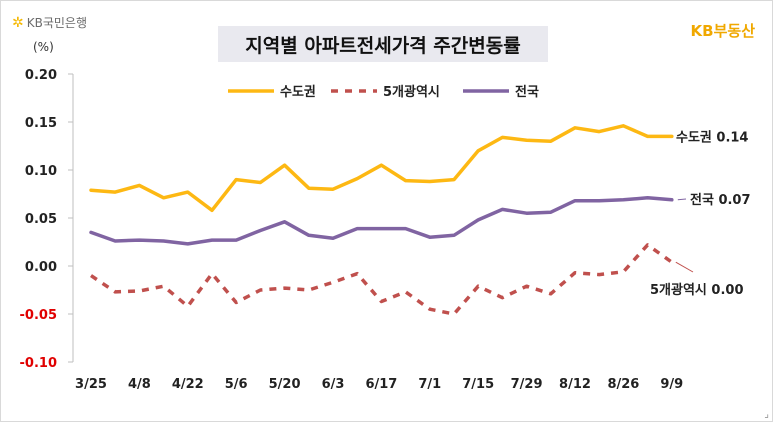 This screenshot has width=773, height=422. What do you see at coordinates (38, 363) in the screenshot?
I see `y-tick-label: -0.10` at bounding box center [38, 363].